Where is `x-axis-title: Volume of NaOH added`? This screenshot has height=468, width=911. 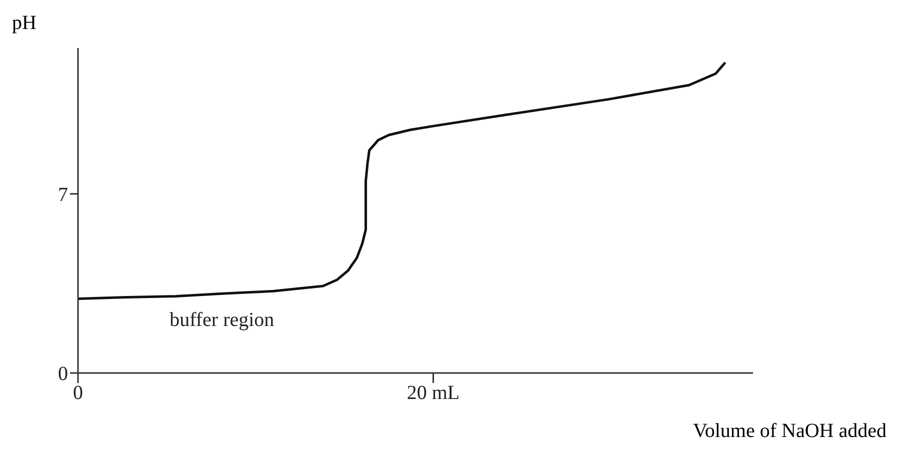 x-axis-title: Volume of NaOH added is located at coordinates (789, 431).